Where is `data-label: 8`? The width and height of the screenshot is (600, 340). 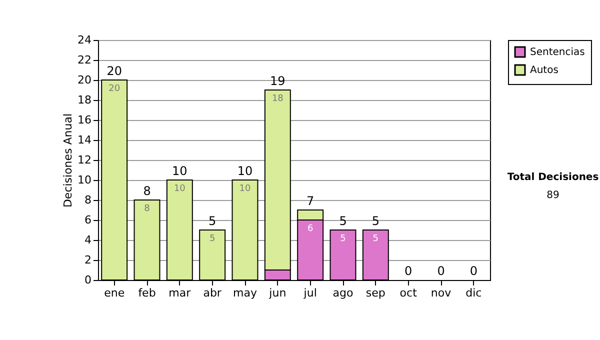 data-label: 8 is located at coordinates (147, 209).